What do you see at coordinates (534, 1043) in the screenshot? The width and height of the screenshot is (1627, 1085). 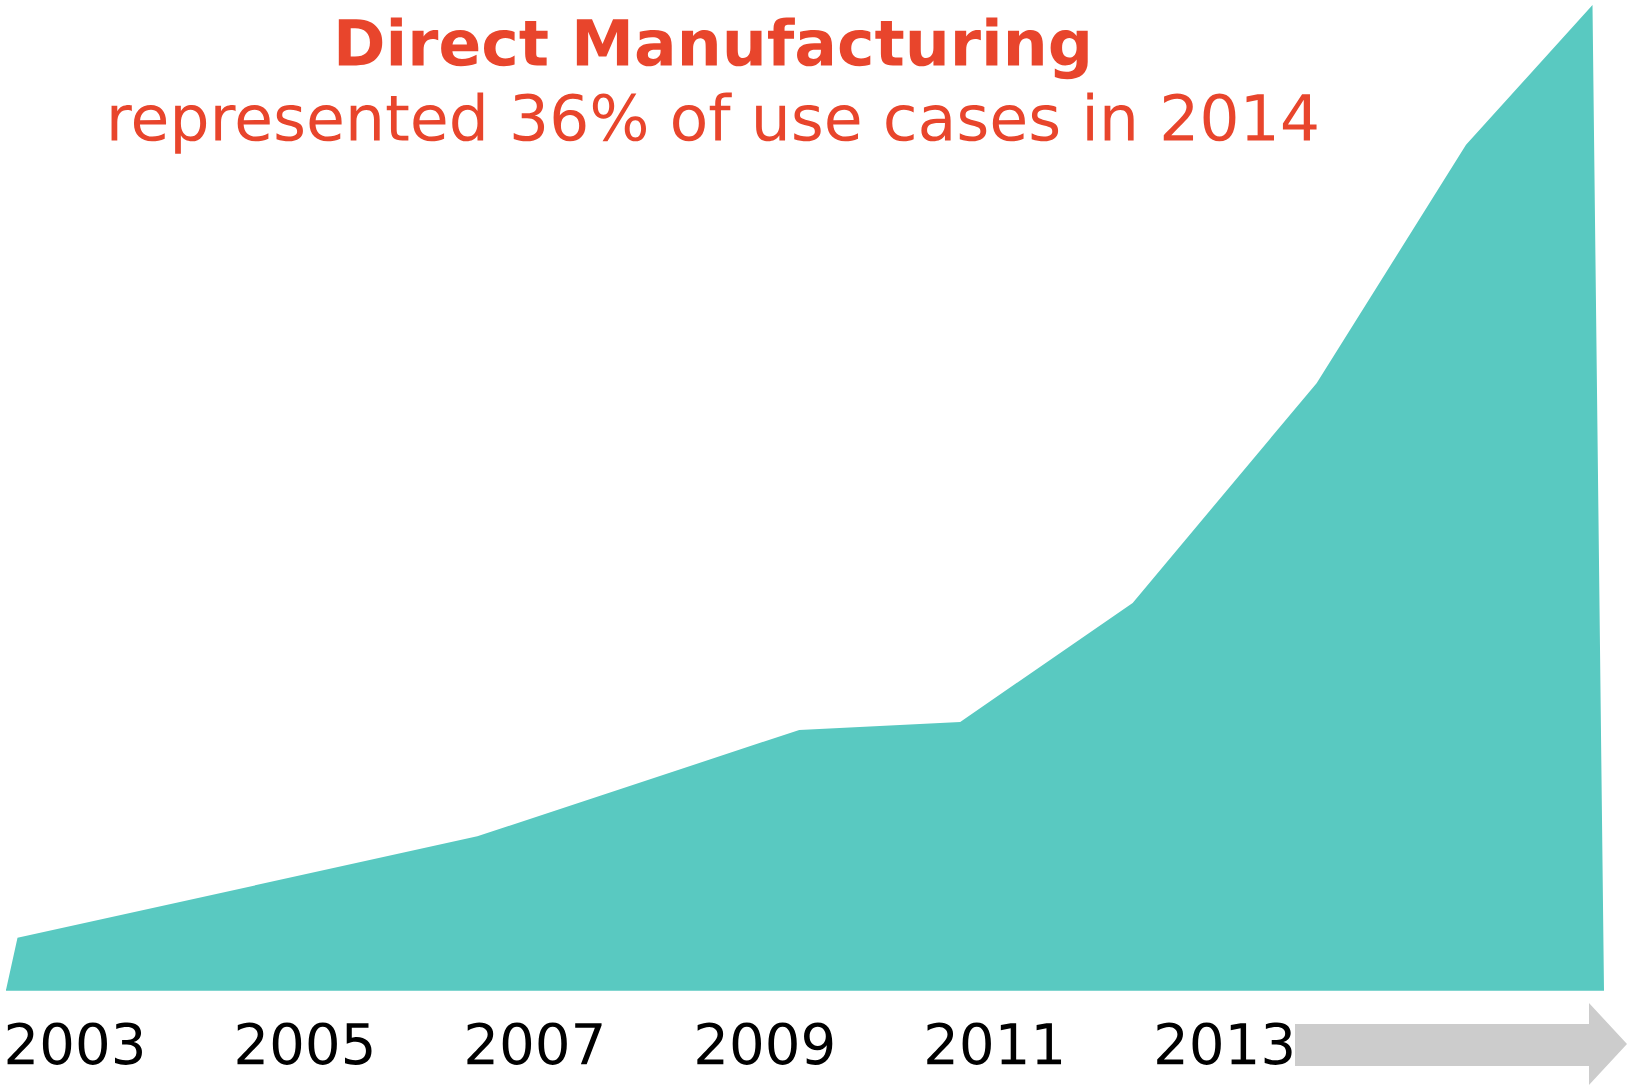 I see `x-tick-label: 2007` at bounding box center [534, 1043].